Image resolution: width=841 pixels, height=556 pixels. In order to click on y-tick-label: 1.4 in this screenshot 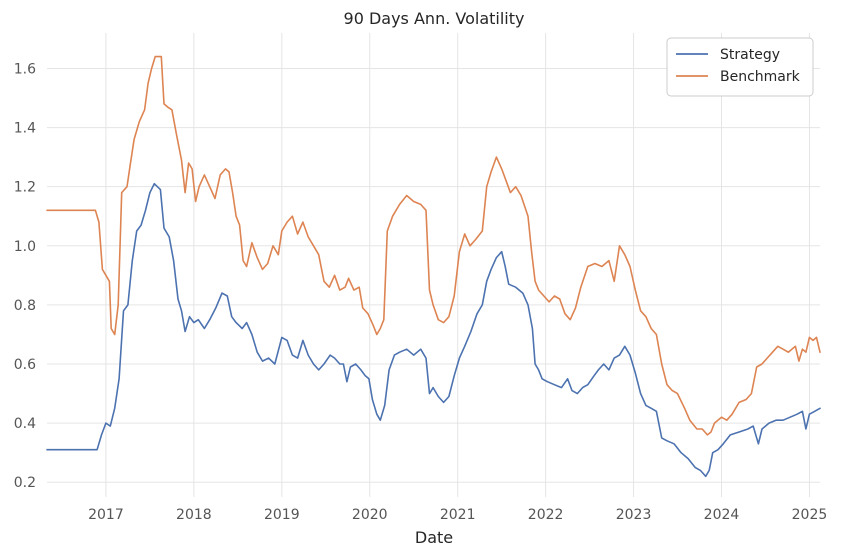, I will do `click(25, 129)`.